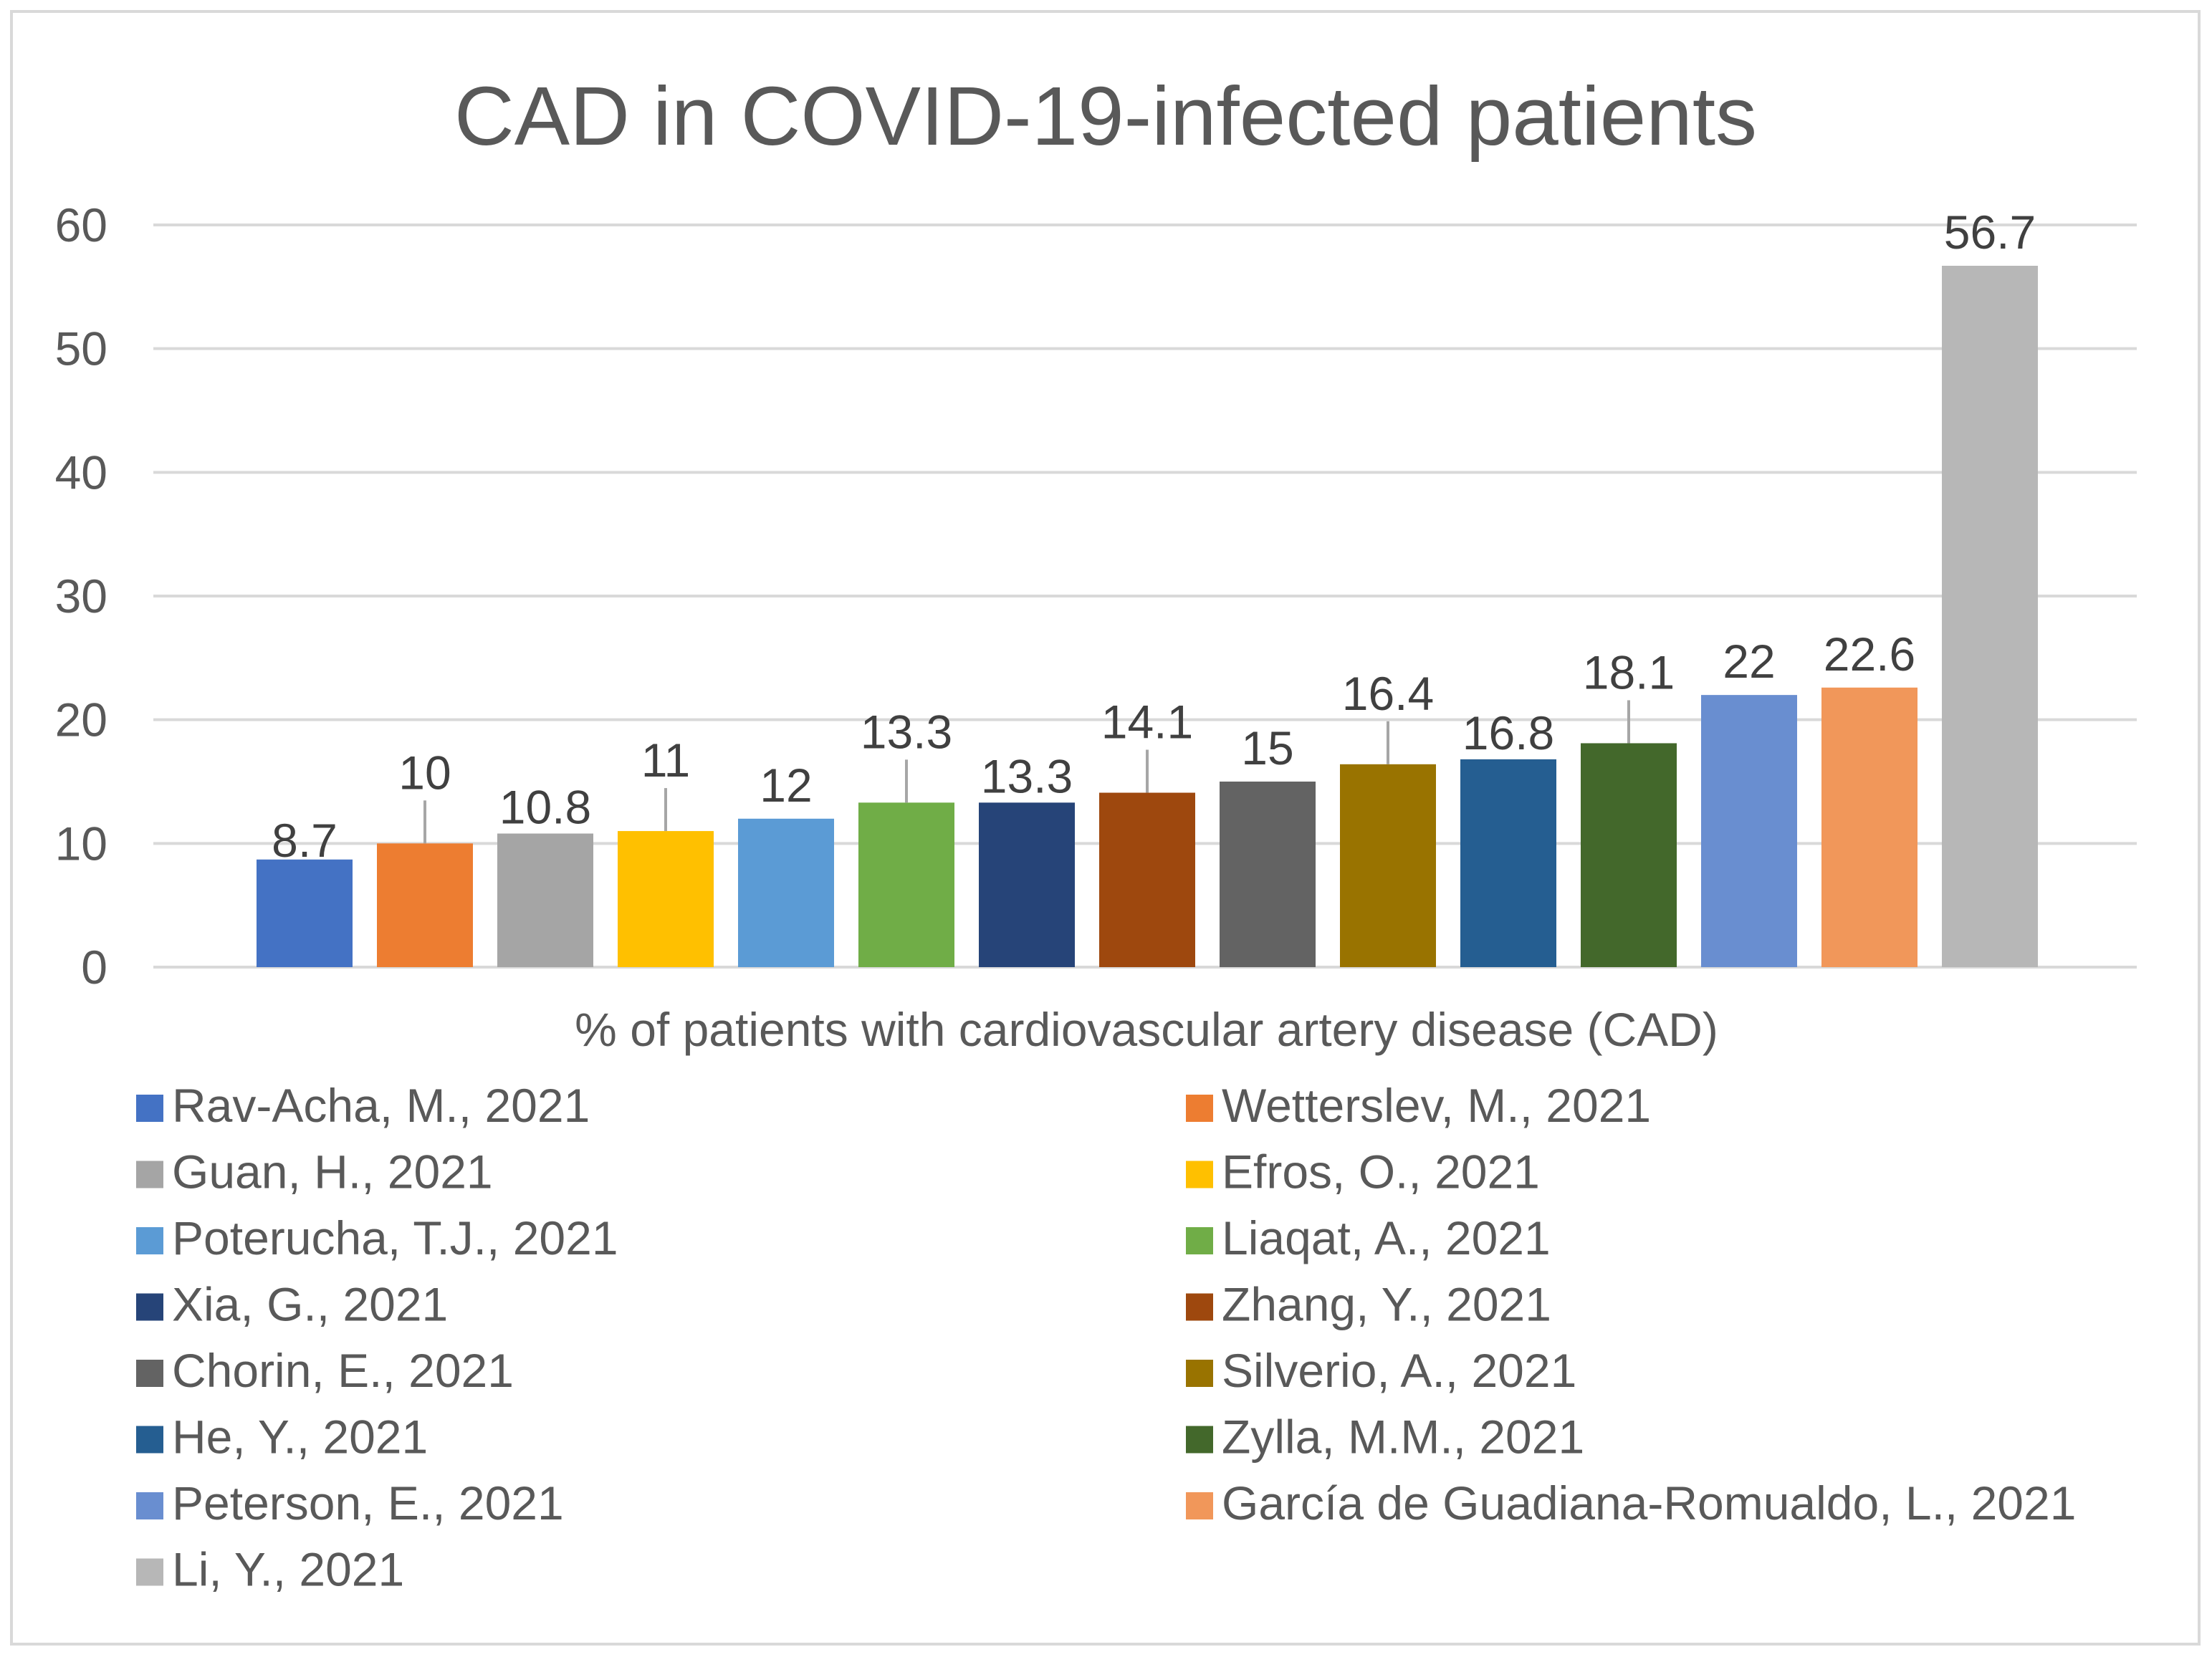 The image size is (2212, 1657). What do you see at coordinates (1267, 747) in the screenshot?
I see `data-label: 15` at bounding box center [1267, 747].